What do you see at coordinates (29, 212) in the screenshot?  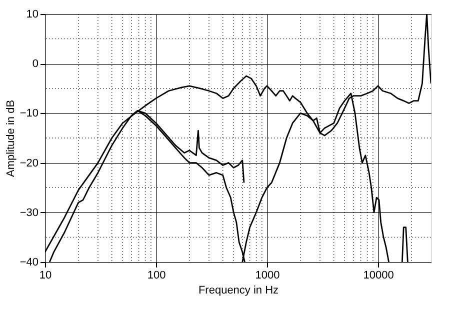 I see `y-tick-label: −30` at bounding box center [29, 212].